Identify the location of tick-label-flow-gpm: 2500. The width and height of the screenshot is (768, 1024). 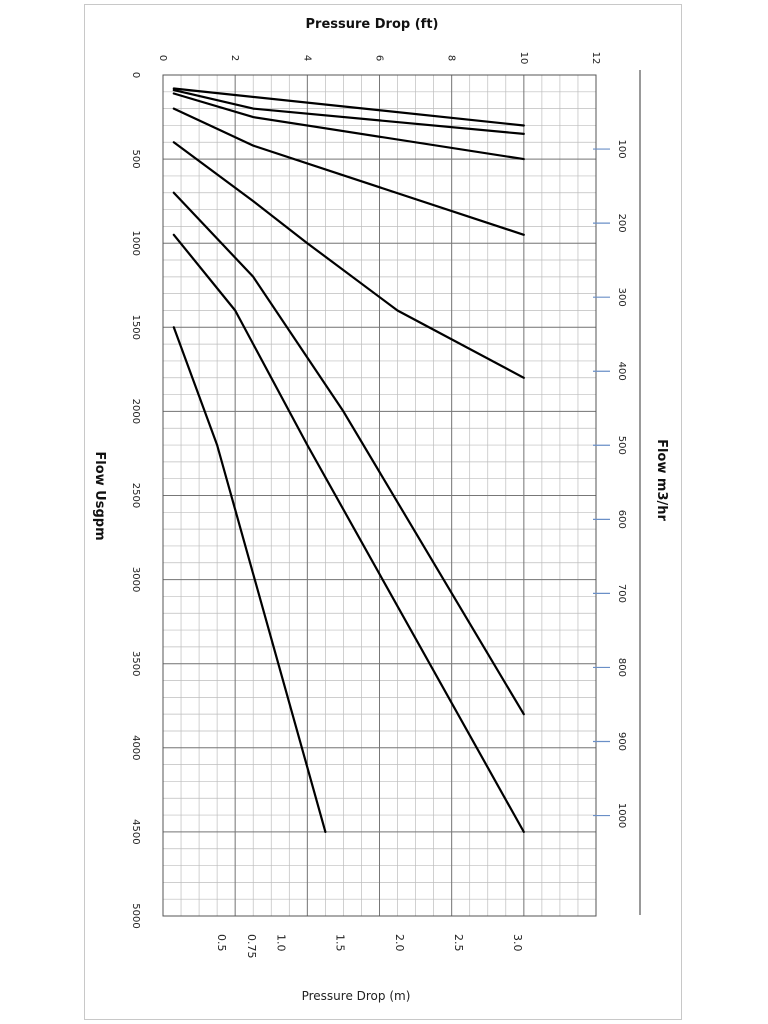
(135, 495).